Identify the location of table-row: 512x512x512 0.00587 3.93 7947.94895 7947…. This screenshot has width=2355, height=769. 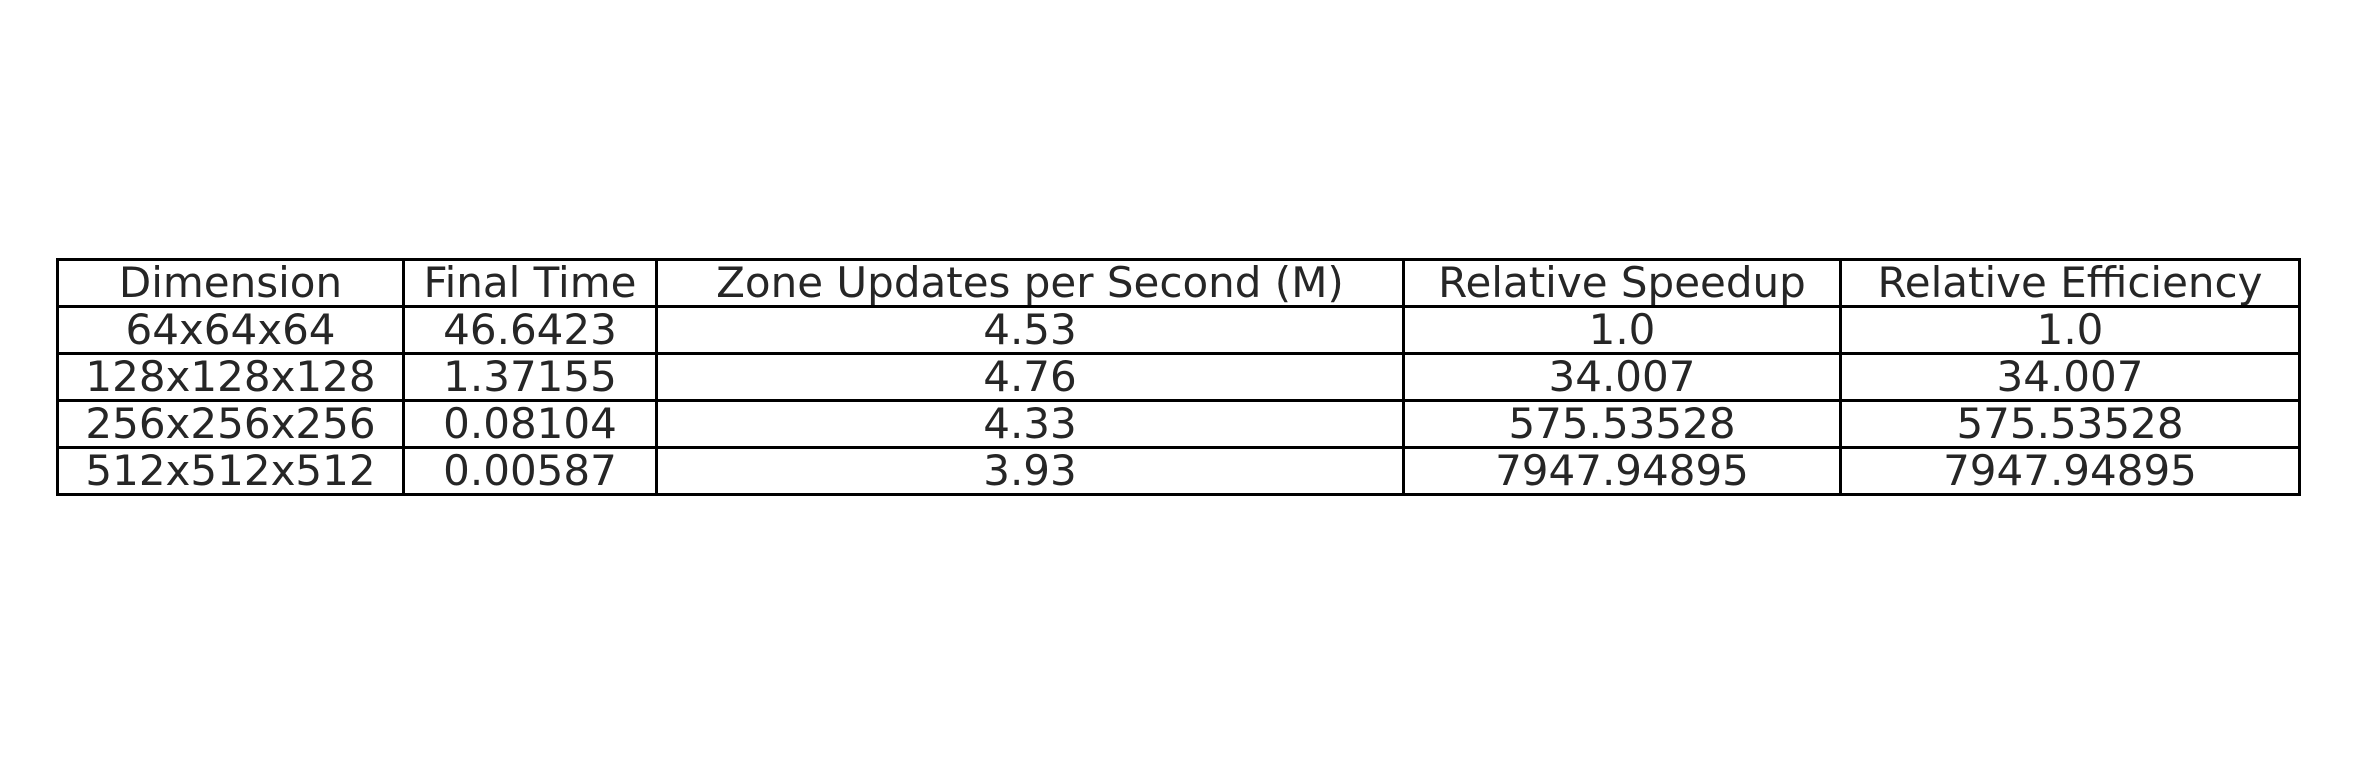
(1178, 471).